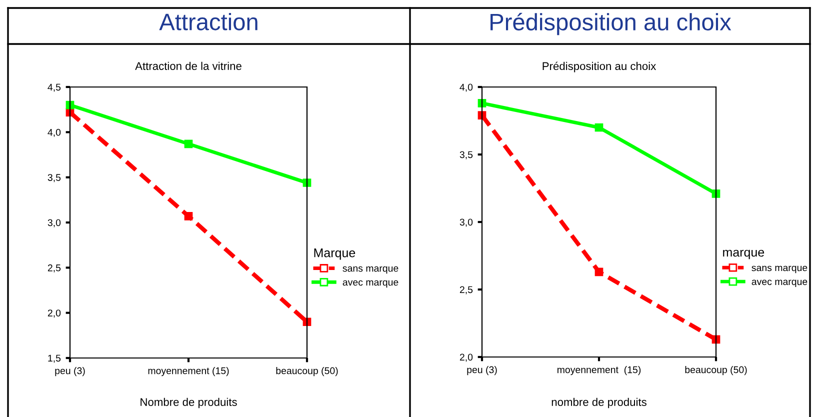  Describe the element at coordinates (599, 67) in the screenshot. I see `chart-subtitle: Prédisposition au choix` at that location.